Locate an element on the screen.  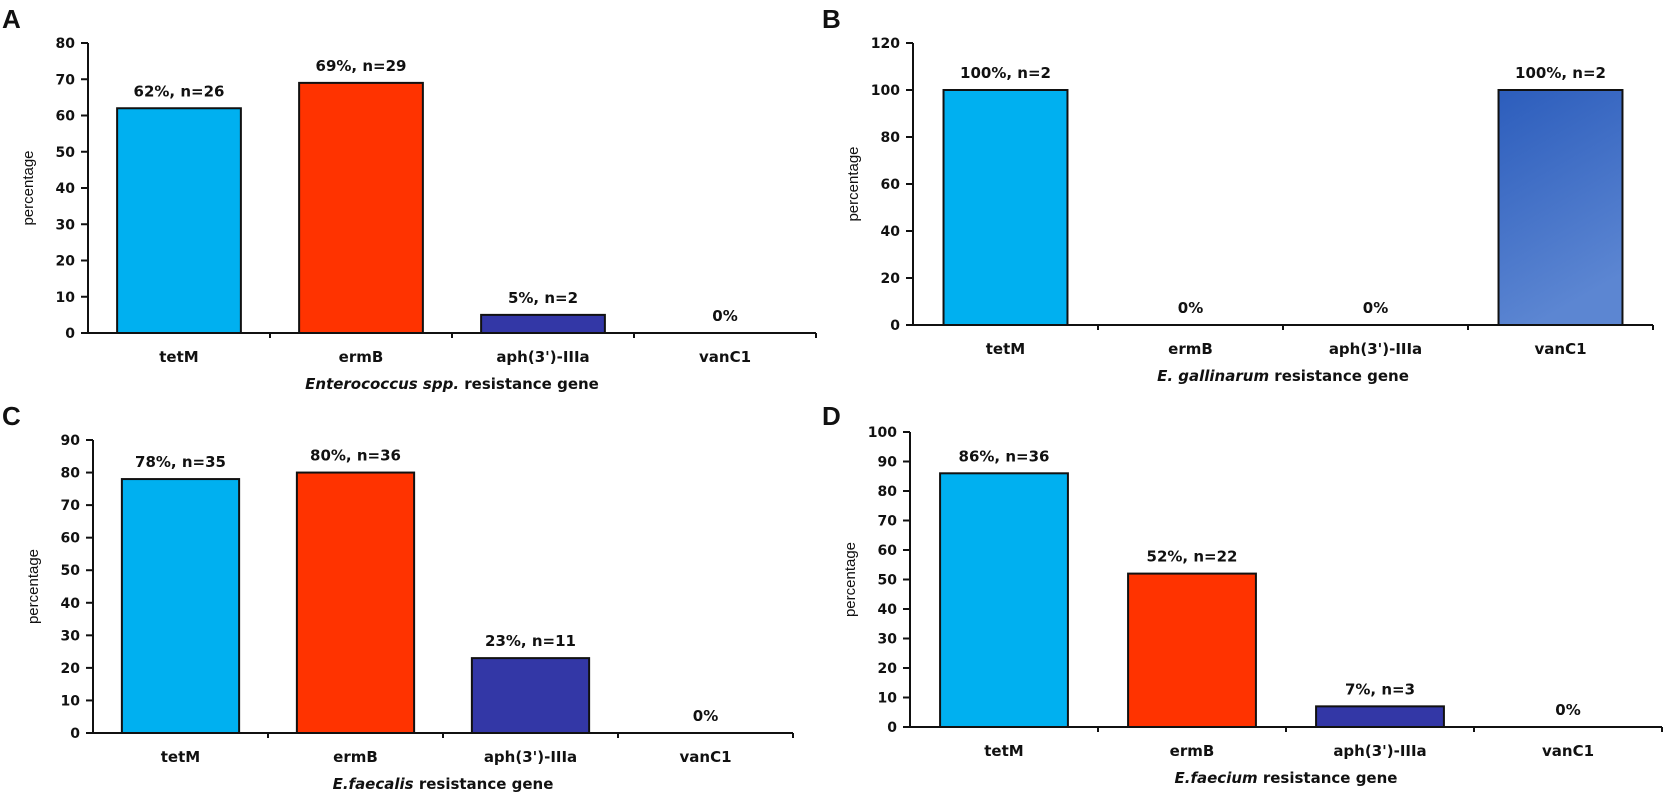
panel-letter: C is located at coordinates (11, 416).